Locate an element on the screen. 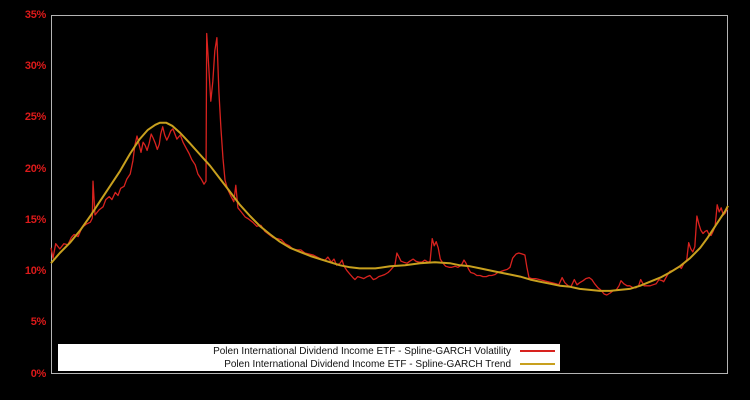 The height and width of the screenshot is (400, 750). y-axis-label-30: 30% is located at coordinates (35, 66).